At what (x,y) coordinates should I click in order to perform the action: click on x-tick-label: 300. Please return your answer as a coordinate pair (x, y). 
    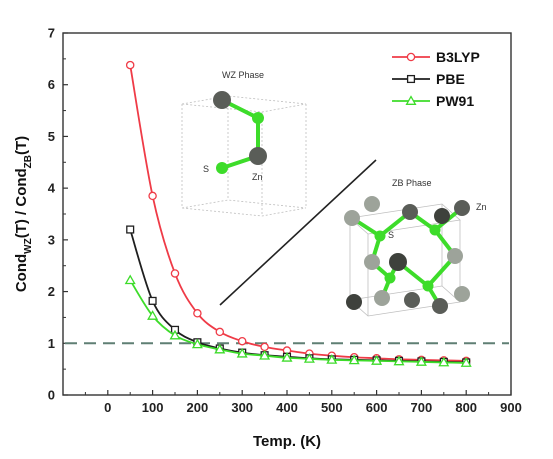
    Looking at the image, I should click on (242, 407).